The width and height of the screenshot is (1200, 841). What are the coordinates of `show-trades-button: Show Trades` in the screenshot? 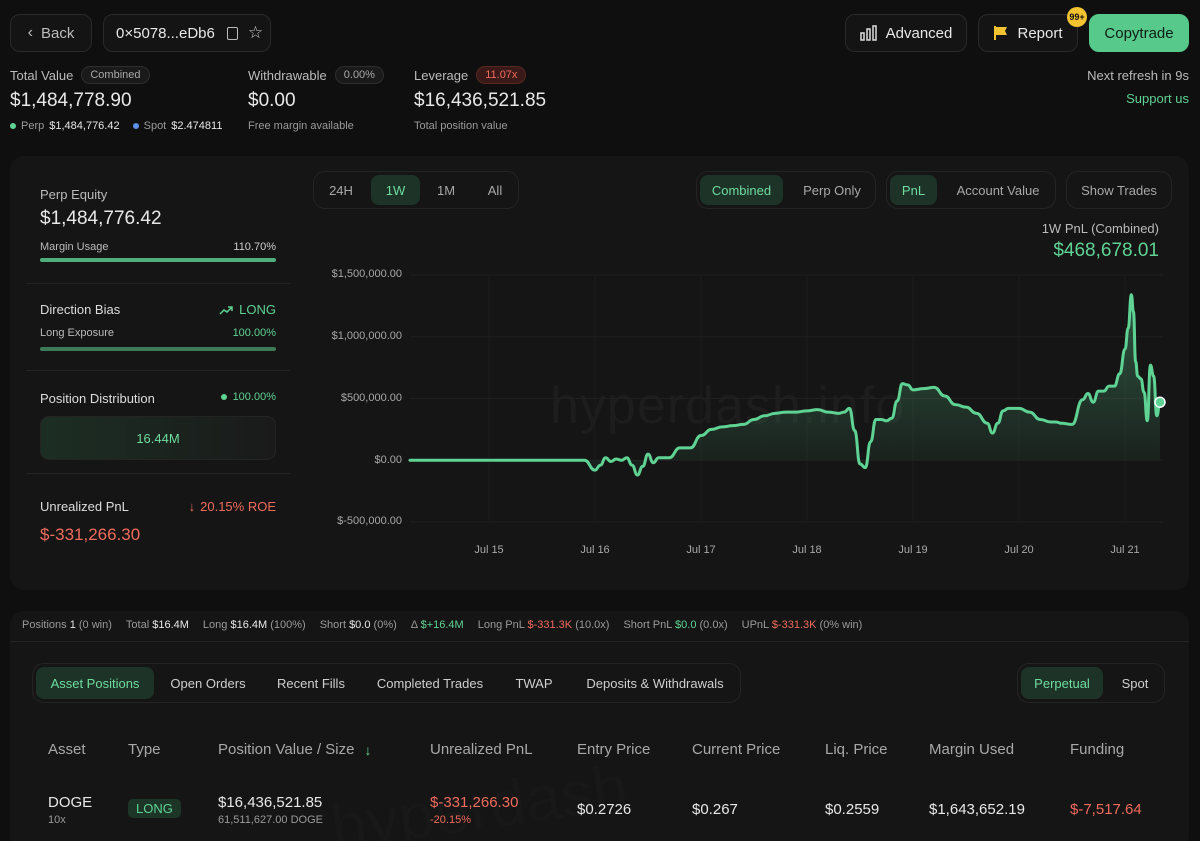 It's located at (1119, 190).